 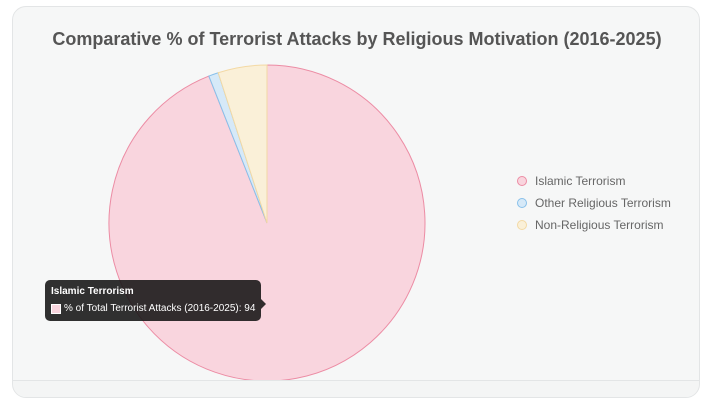 What do you see at coordinates (522, 225) in the screenshot?
I see `legend-swatch-non-religious` at bounding box center [522, 225].